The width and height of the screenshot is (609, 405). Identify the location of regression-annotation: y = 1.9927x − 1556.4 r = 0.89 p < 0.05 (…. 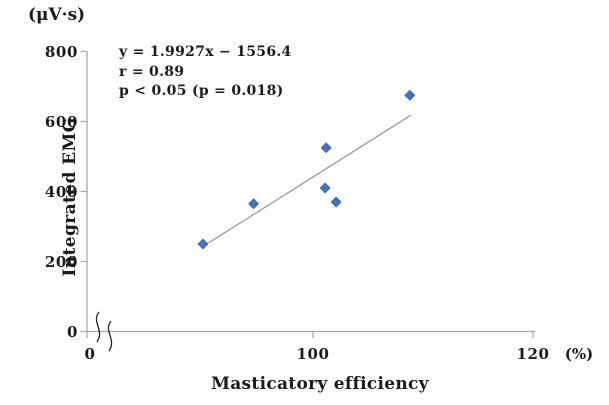
(205, 72).